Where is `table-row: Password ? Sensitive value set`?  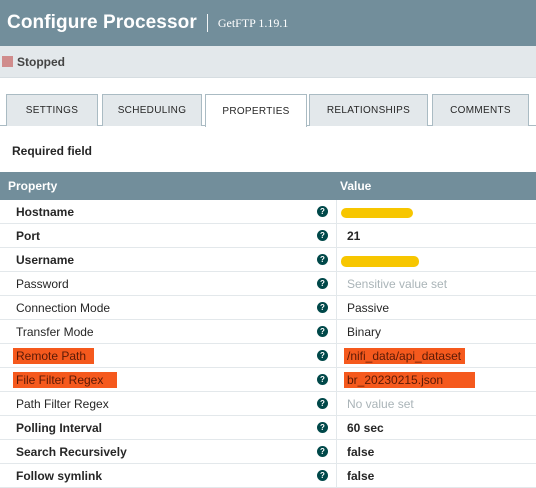 table-row: Password ? Sensitive value set is located at coordinates (268, 284).